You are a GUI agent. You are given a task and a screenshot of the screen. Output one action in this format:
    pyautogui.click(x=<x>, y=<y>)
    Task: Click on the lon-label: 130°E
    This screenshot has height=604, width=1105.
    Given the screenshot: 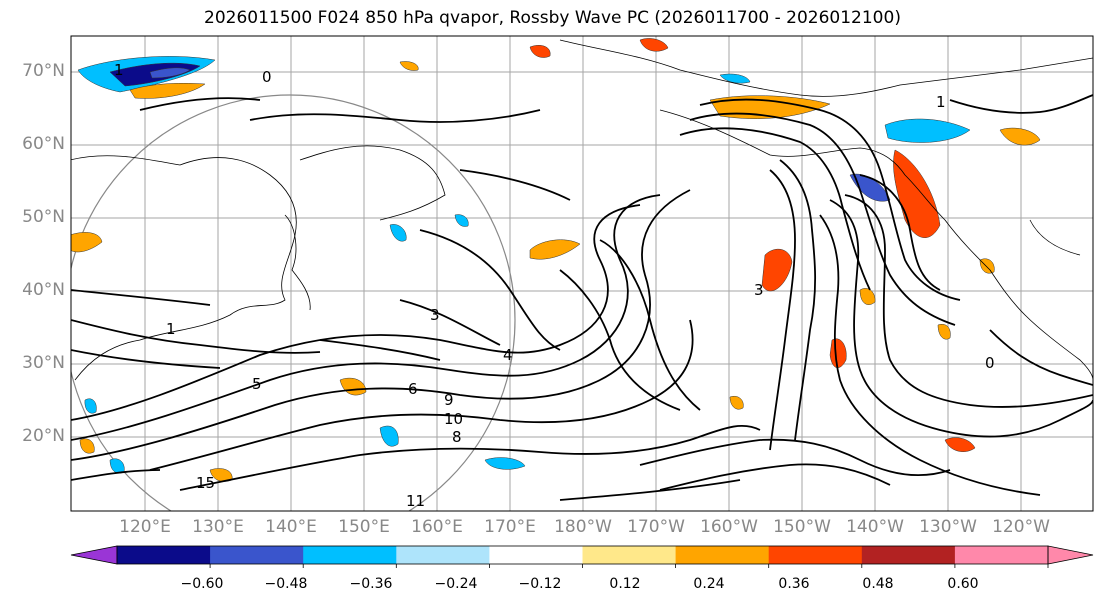 What is the action you would take?
    pyautogui.click(x=218, y=527)
    